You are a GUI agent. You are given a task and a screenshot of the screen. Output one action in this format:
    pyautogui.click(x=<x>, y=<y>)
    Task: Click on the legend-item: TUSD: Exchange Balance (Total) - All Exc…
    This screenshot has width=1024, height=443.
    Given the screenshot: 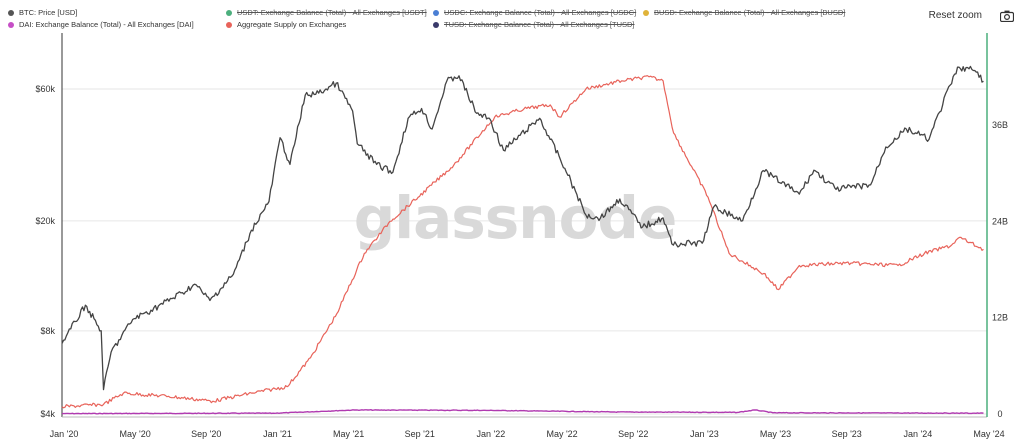 What is the action you would take?
    pyautogui.click(x=534, y=24)
    